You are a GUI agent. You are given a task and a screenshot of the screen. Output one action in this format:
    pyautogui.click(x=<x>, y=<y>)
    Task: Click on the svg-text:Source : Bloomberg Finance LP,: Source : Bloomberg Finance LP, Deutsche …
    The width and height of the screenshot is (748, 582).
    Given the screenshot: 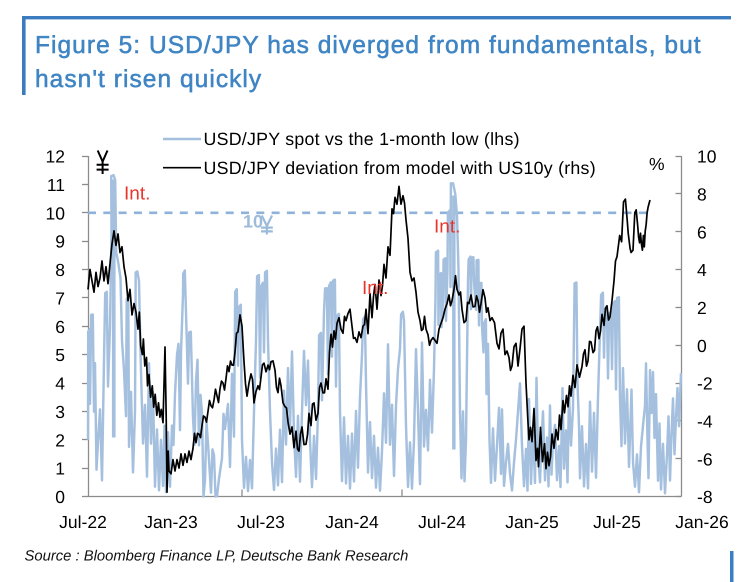 What is the action you would take?
    pyautogui.click(x=217, y=557)
    